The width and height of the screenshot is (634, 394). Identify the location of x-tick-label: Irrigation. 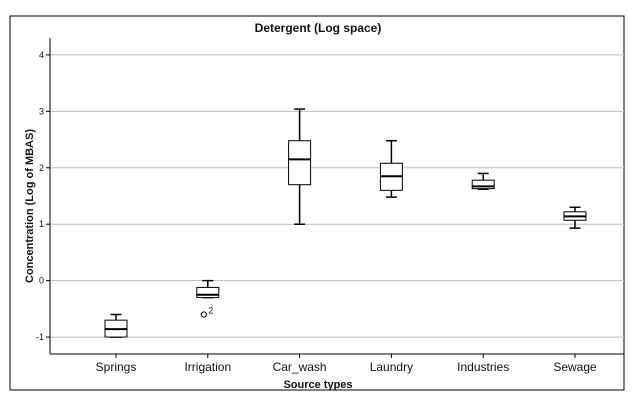
(207, 367).